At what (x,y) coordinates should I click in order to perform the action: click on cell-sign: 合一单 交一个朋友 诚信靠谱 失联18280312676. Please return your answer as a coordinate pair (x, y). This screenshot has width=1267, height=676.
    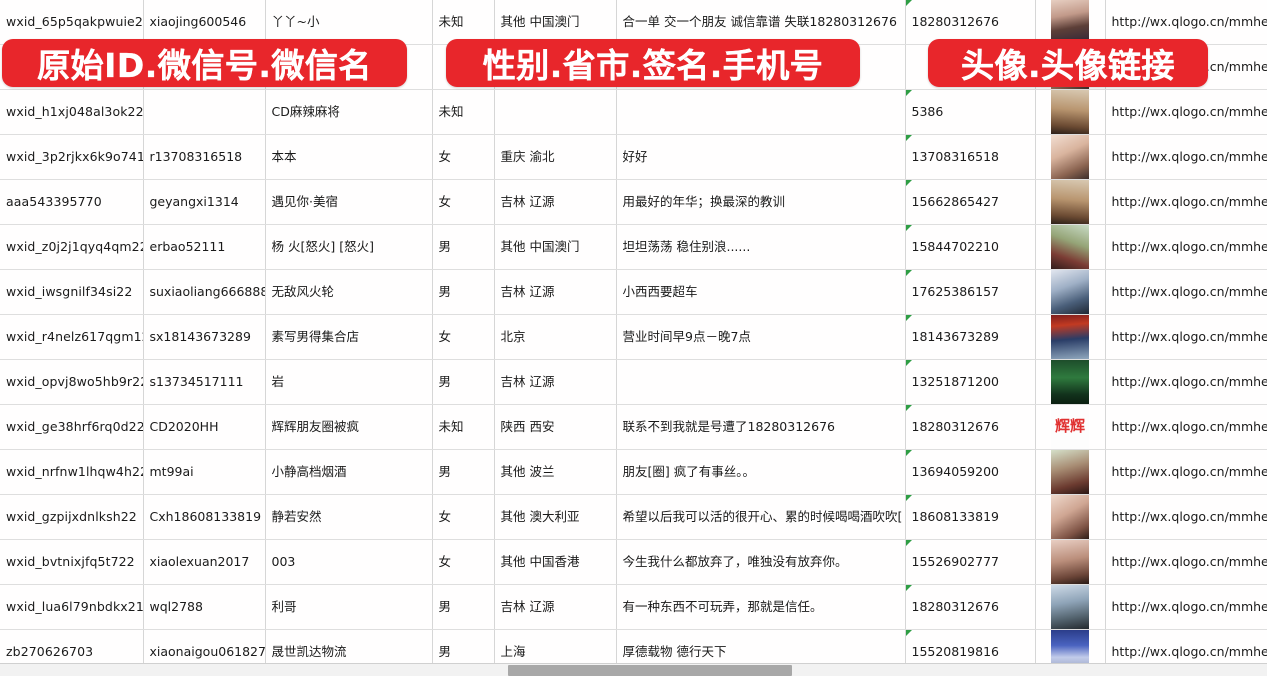
    Looking at the image, I should click on (761, 22).